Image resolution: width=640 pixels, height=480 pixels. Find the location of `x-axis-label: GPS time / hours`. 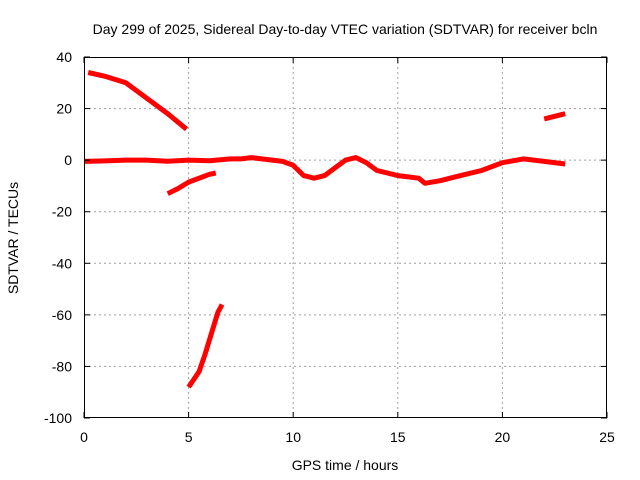

x-axis-label: GPS time / hours is located at coordinates (345, 465).